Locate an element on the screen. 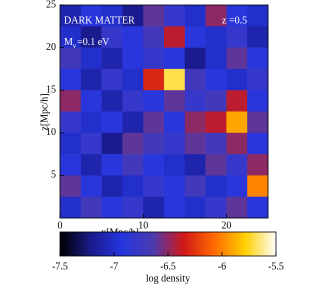 This screenshot has height=286, width=320. x-tick-label: 10 is located at coordinates (143, 225).